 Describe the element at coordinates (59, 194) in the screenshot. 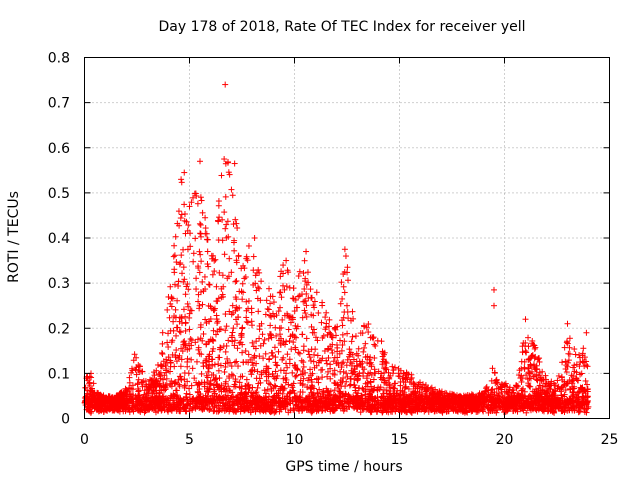

I see `y-tick-label: 0.5` at that location.